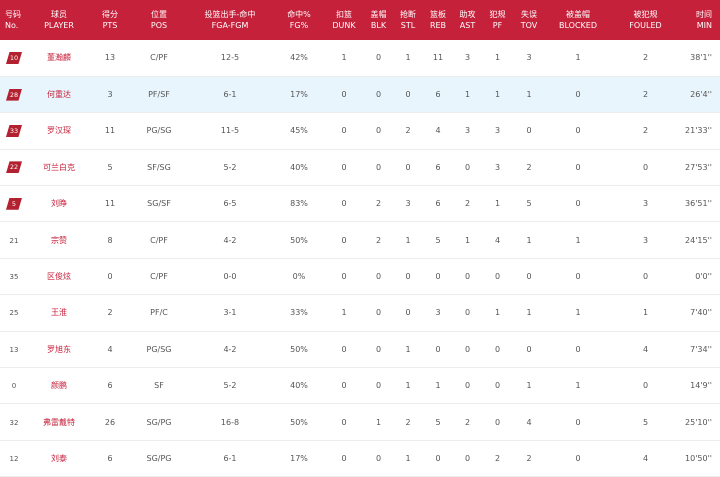 This screenshot has height=477, width=720. What do you see at coordinates (577, 20) in the screenshot?
I see `col-header-blocked: 被盖帽 BLOCKED` at bounding box center [577, 20].